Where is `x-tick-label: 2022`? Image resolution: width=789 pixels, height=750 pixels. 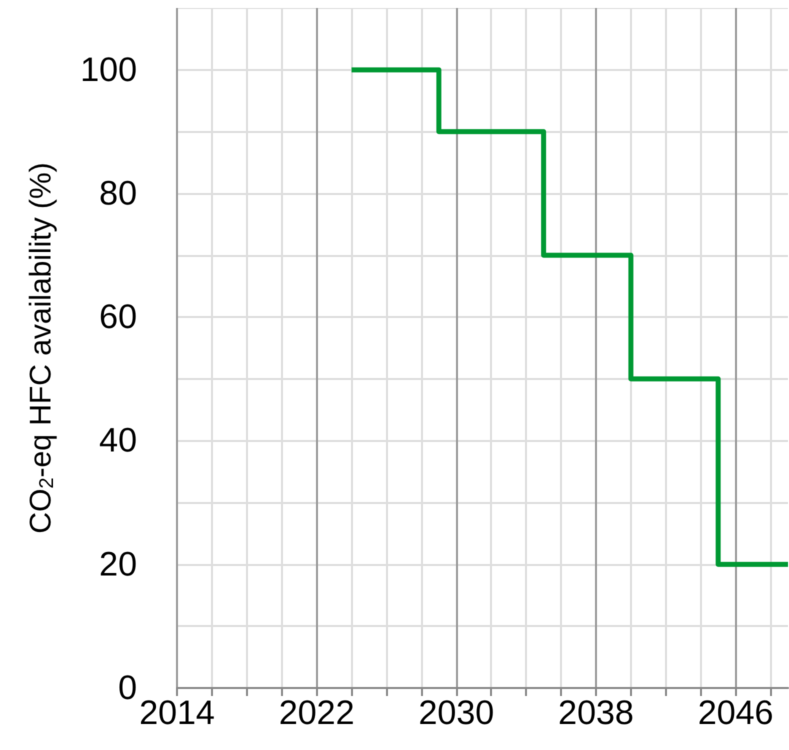
x-tick-label: 2022 is located at coordinates (316, 713).